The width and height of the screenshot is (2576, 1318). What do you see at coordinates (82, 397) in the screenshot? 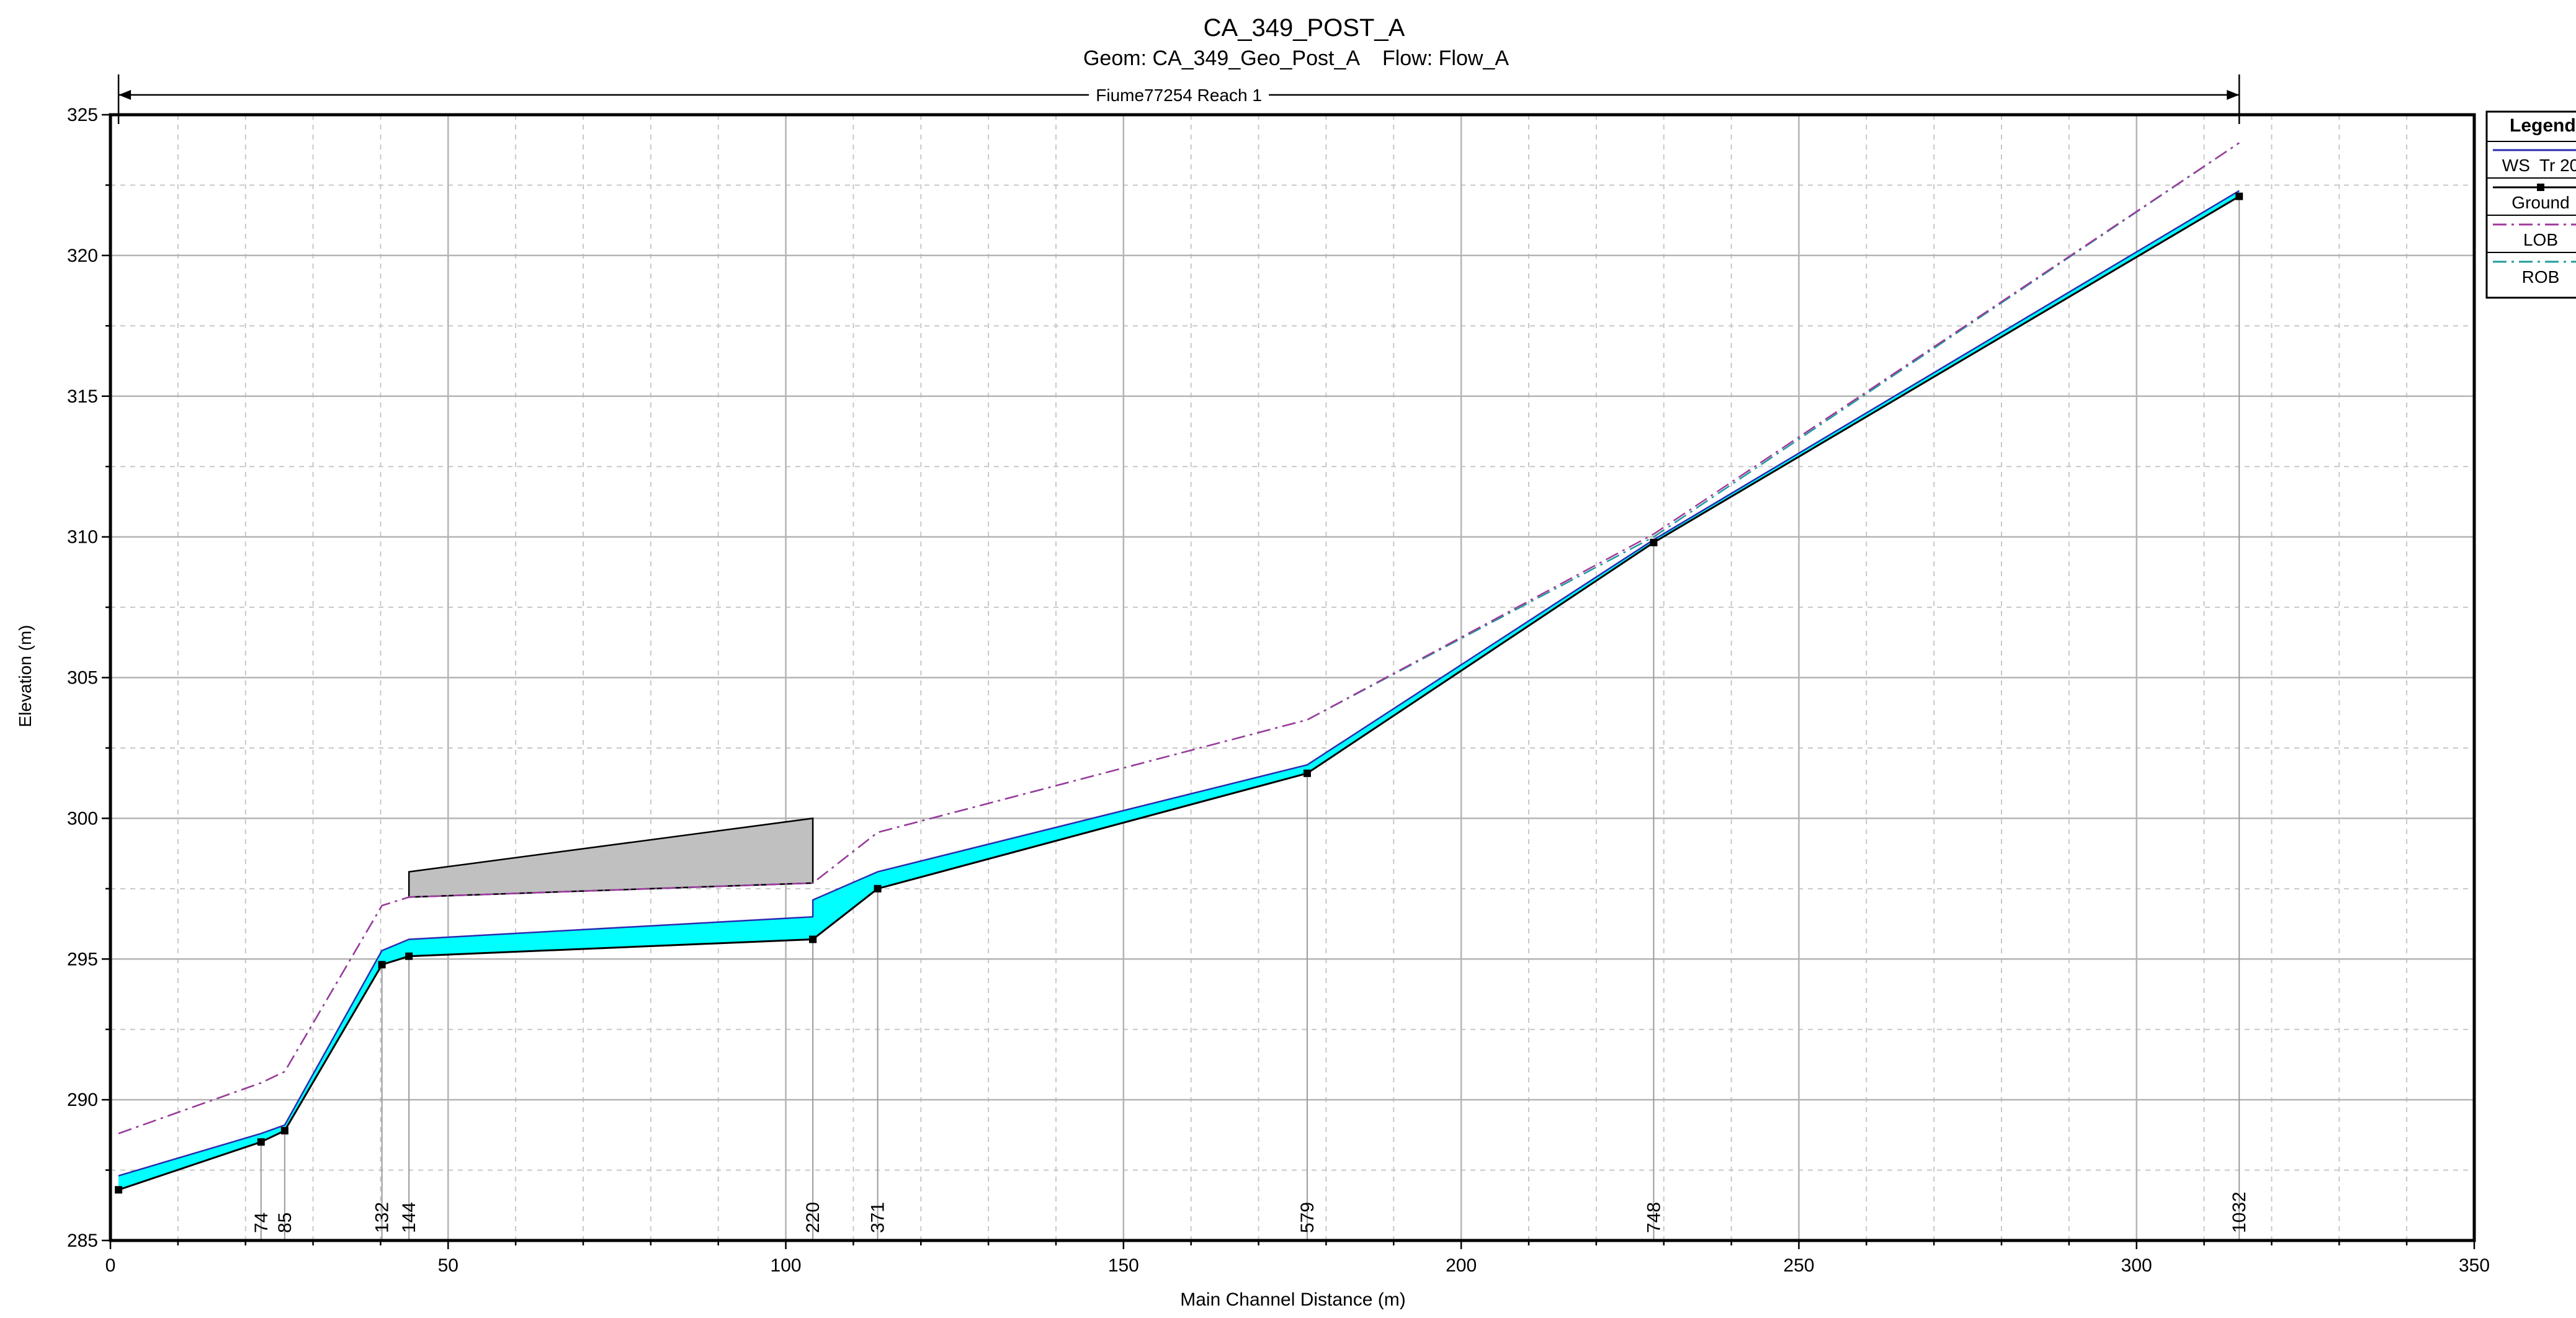
I see `y-tick-label: 315` at bounding box center [82, 397].